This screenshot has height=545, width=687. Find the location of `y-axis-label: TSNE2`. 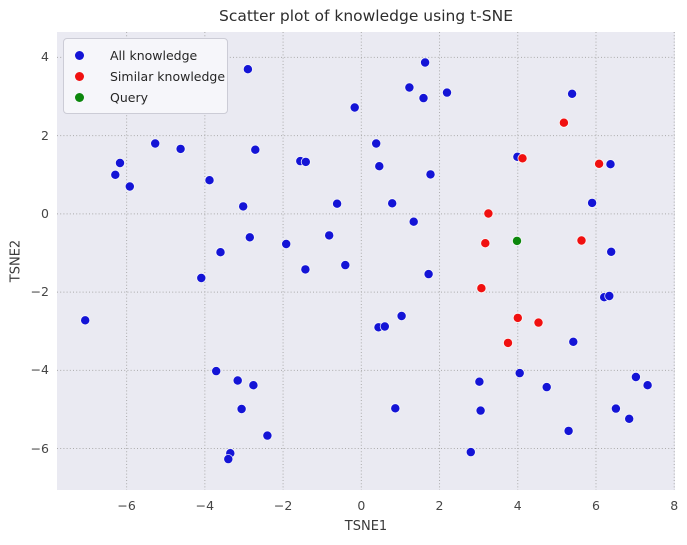

y-axis-label: TSNE2 is located at coordinates (16, 261).